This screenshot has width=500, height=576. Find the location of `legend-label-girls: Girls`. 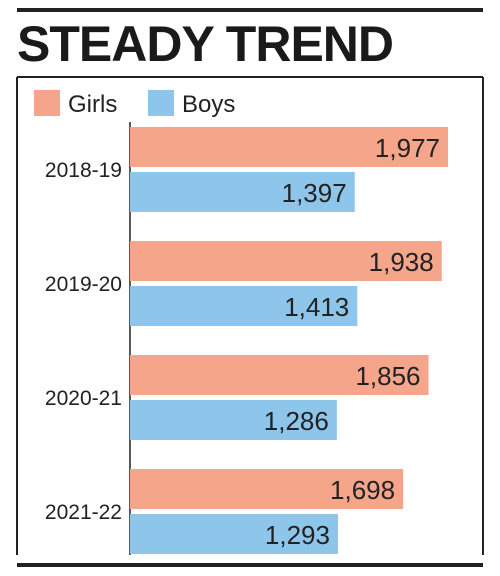

legend-label-girls: Girls is located at coordinates (92, 104).